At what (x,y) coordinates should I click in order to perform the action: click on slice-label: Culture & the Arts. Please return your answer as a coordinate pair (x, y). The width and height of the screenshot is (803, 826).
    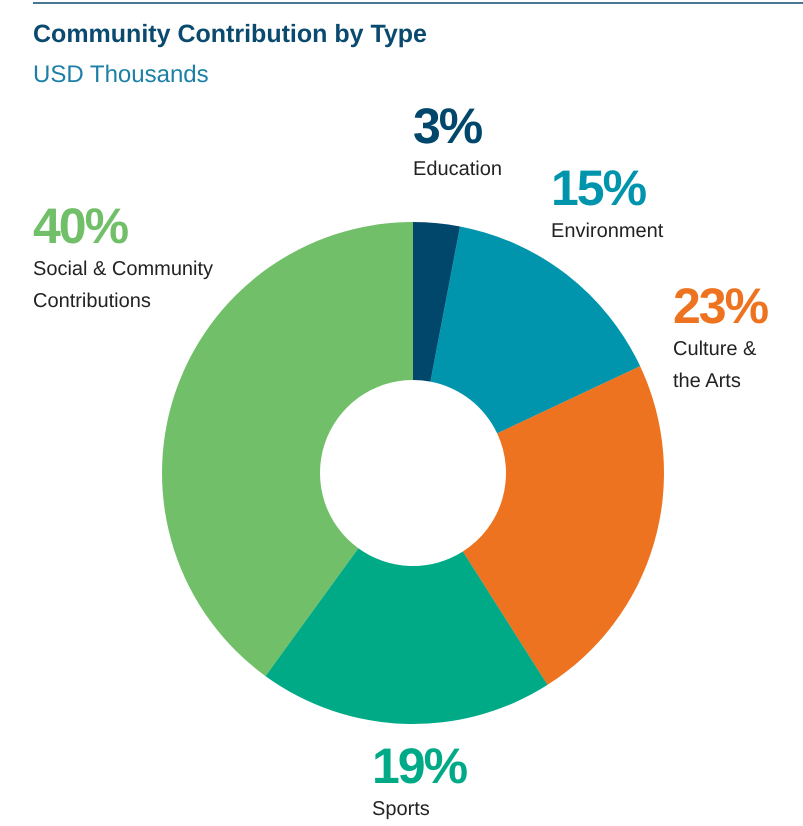
    Looking at the image, I should click on (715, 365).